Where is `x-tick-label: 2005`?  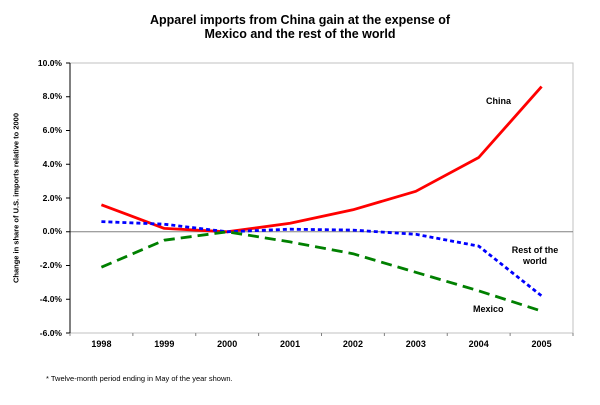 x-tick-label: 2005 is located at coordinates (541, 344).